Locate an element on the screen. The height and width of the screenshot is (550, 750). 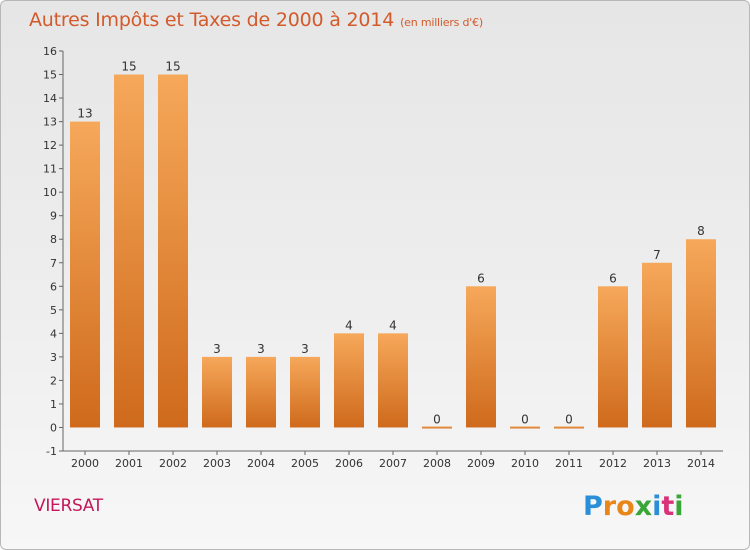
x-tick-label-2014: 2014 is located at coordinates (701, 463).